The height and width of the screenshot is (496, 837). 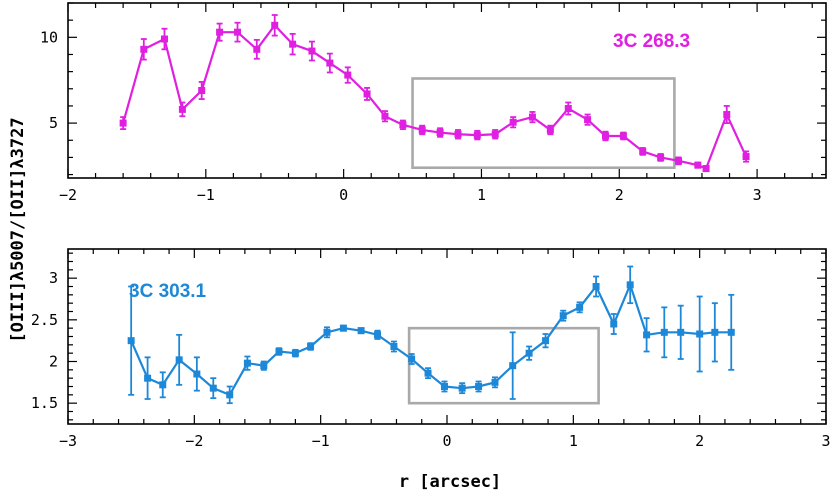 I want to click on series-annotation: 3C 268.3, so click(x=651, y=41).